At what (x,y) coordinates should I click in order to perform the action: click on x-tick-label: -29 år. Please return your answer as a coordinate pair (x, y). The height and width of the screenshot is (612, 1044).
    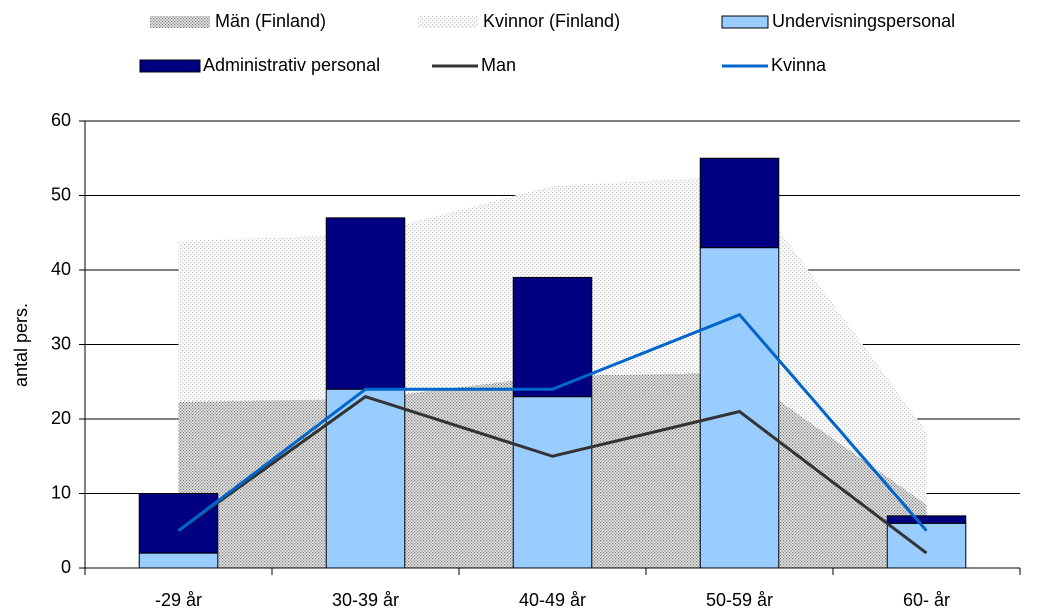
    Looking at the image, I should click on (178, 600).